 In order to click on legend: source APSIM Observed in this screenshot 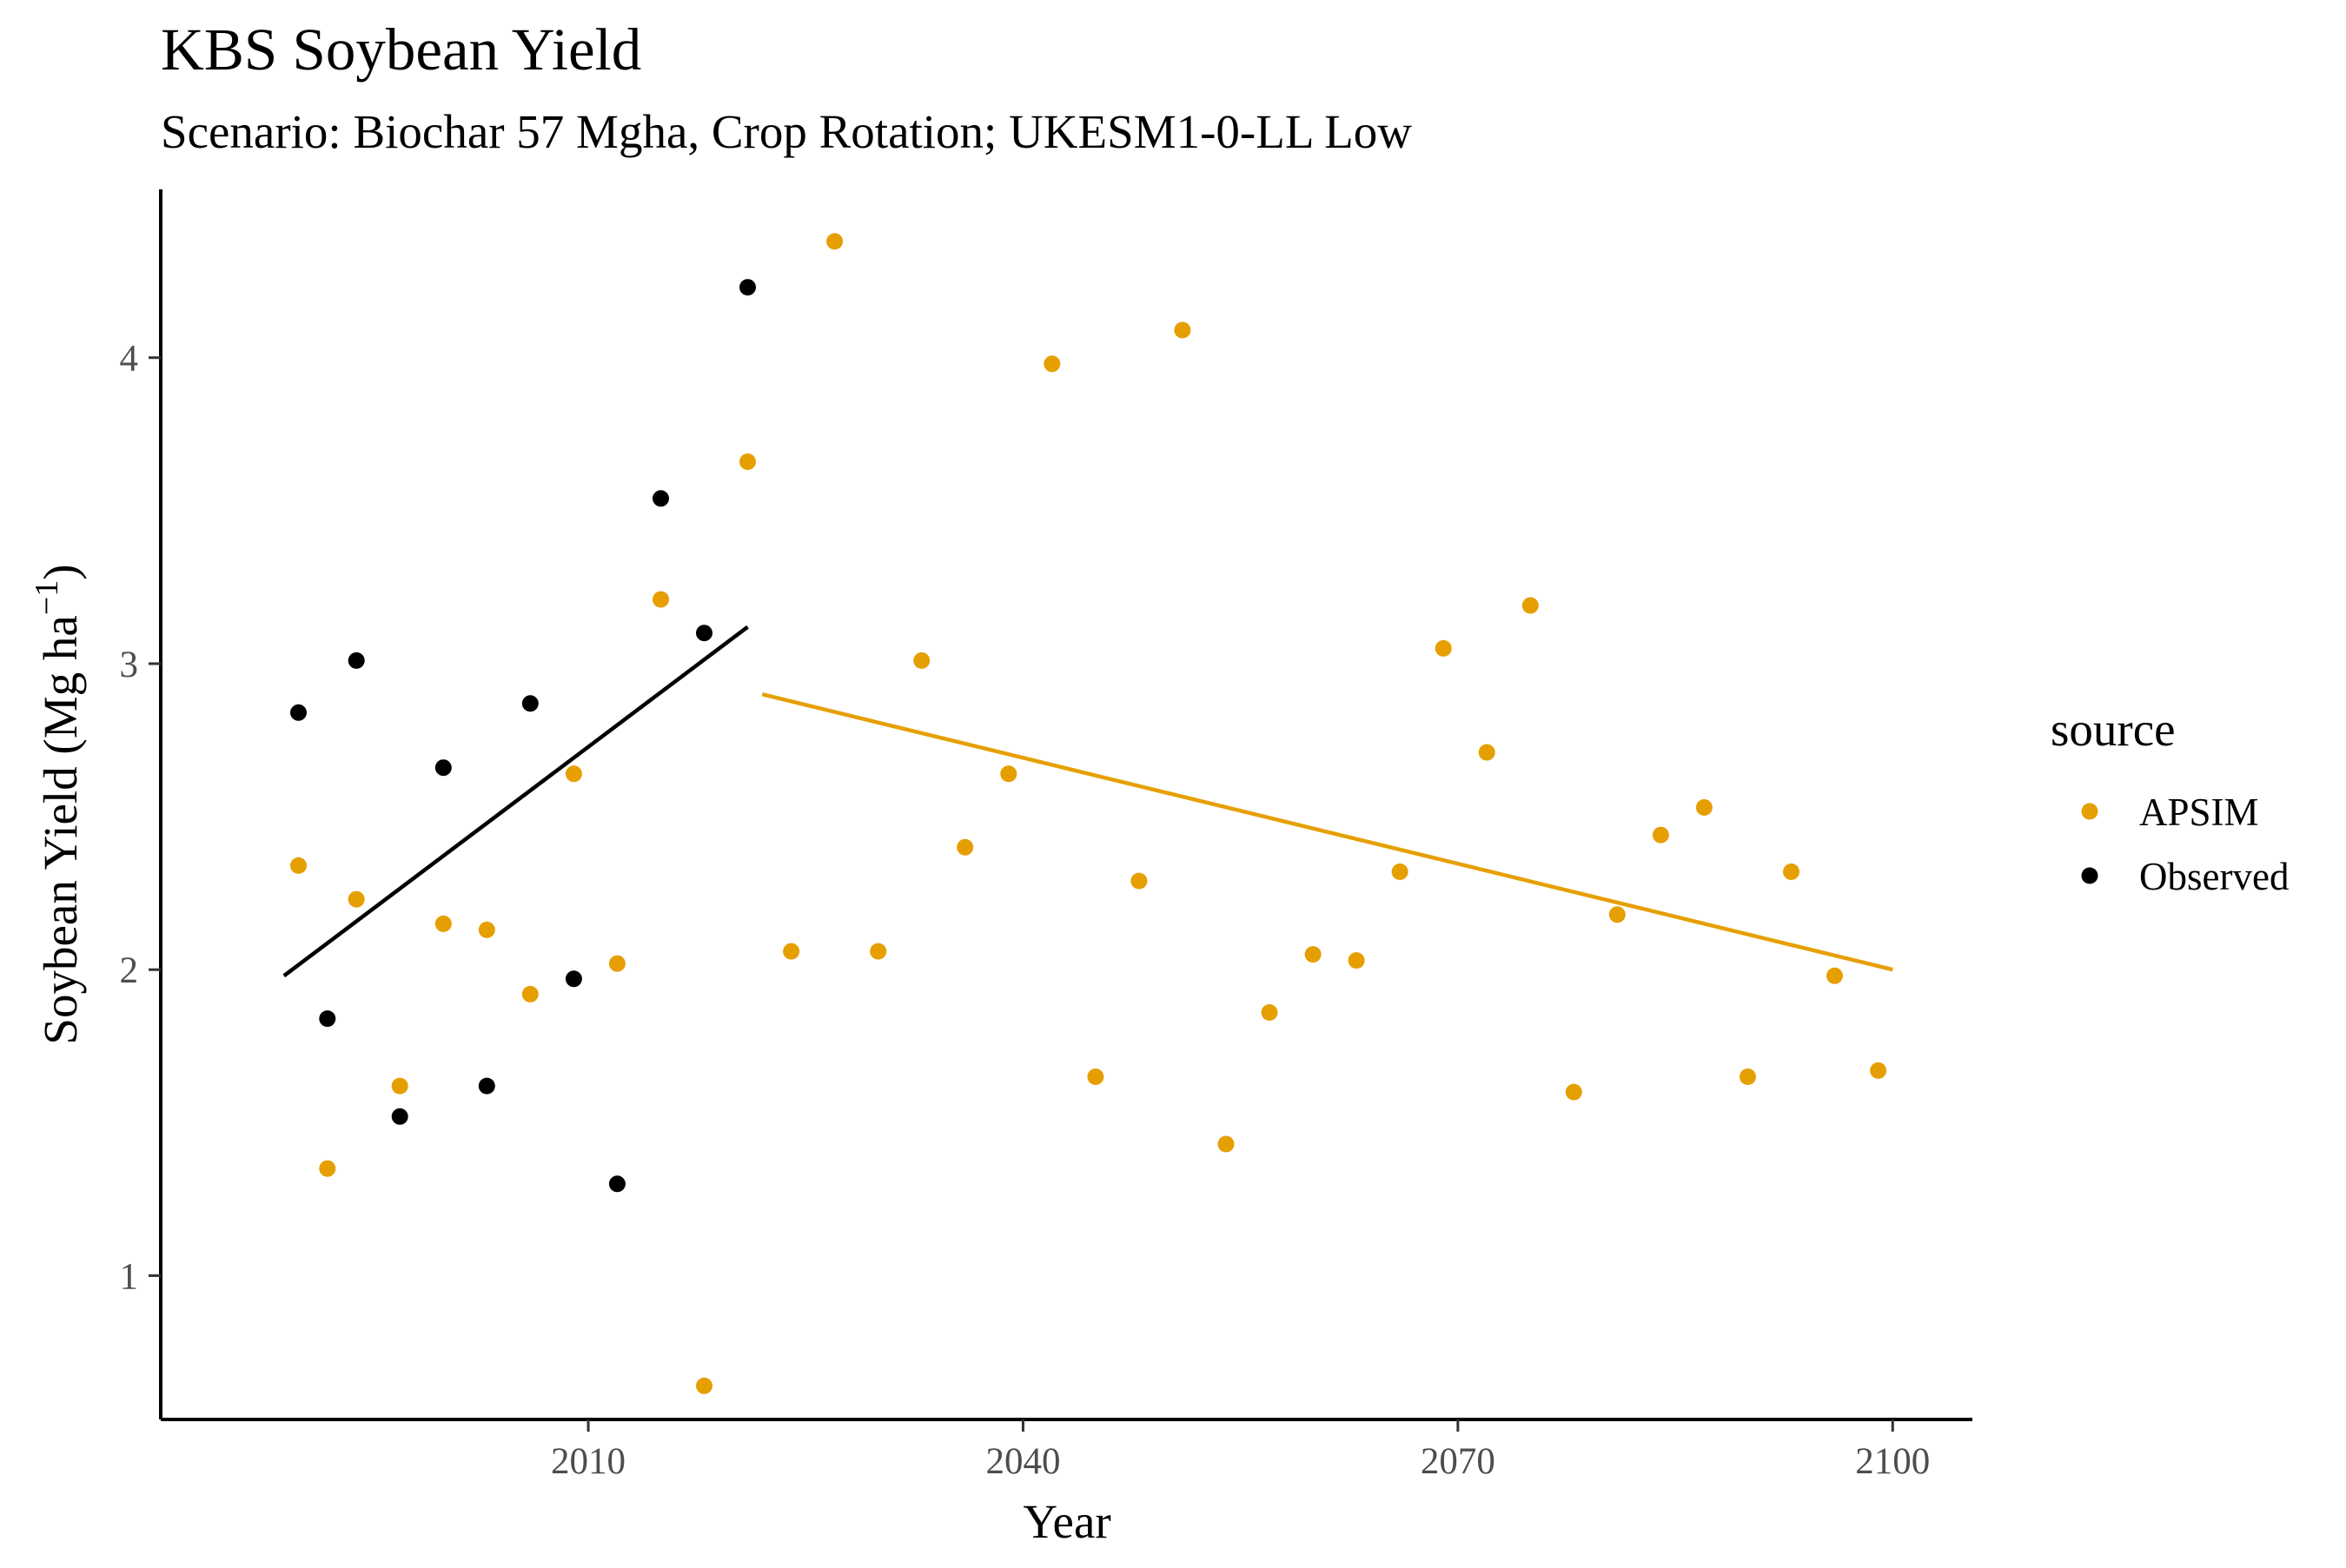, I will do `click(2170, 800)`.